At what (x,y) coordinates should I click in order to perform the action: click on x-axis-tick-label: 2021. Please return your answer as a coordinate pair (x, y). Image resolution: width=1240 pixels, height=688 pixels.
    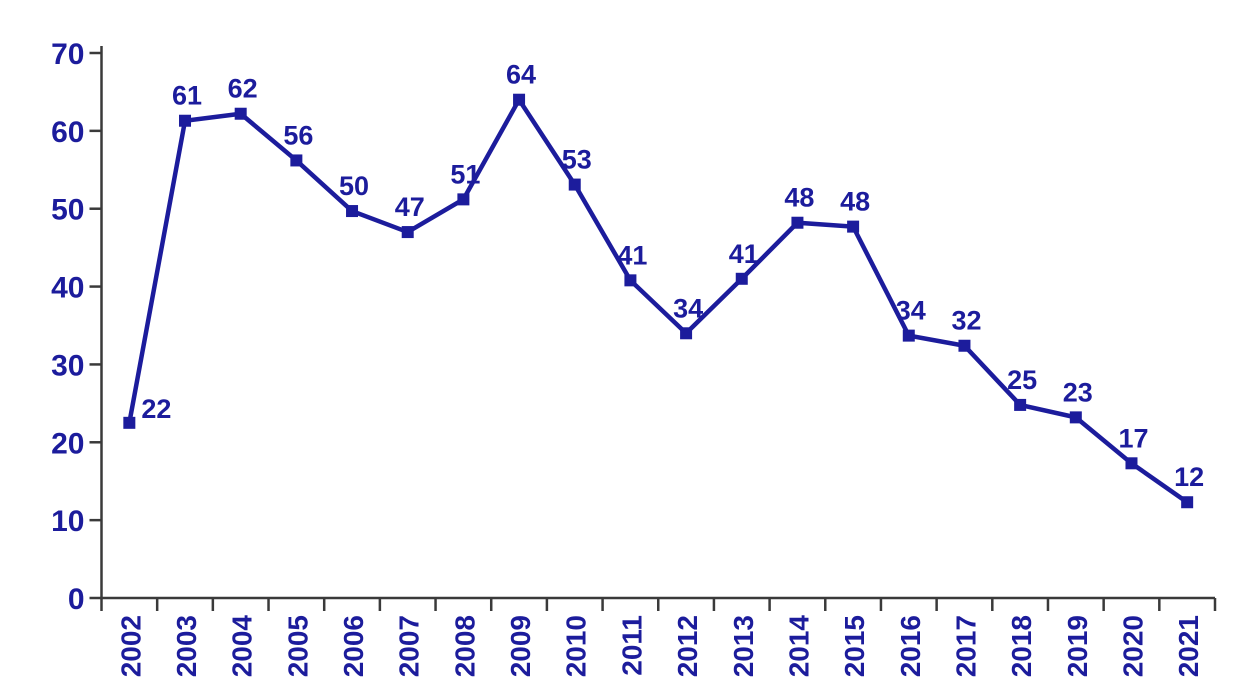
    Looking at the image, I should click on (1188, 646).